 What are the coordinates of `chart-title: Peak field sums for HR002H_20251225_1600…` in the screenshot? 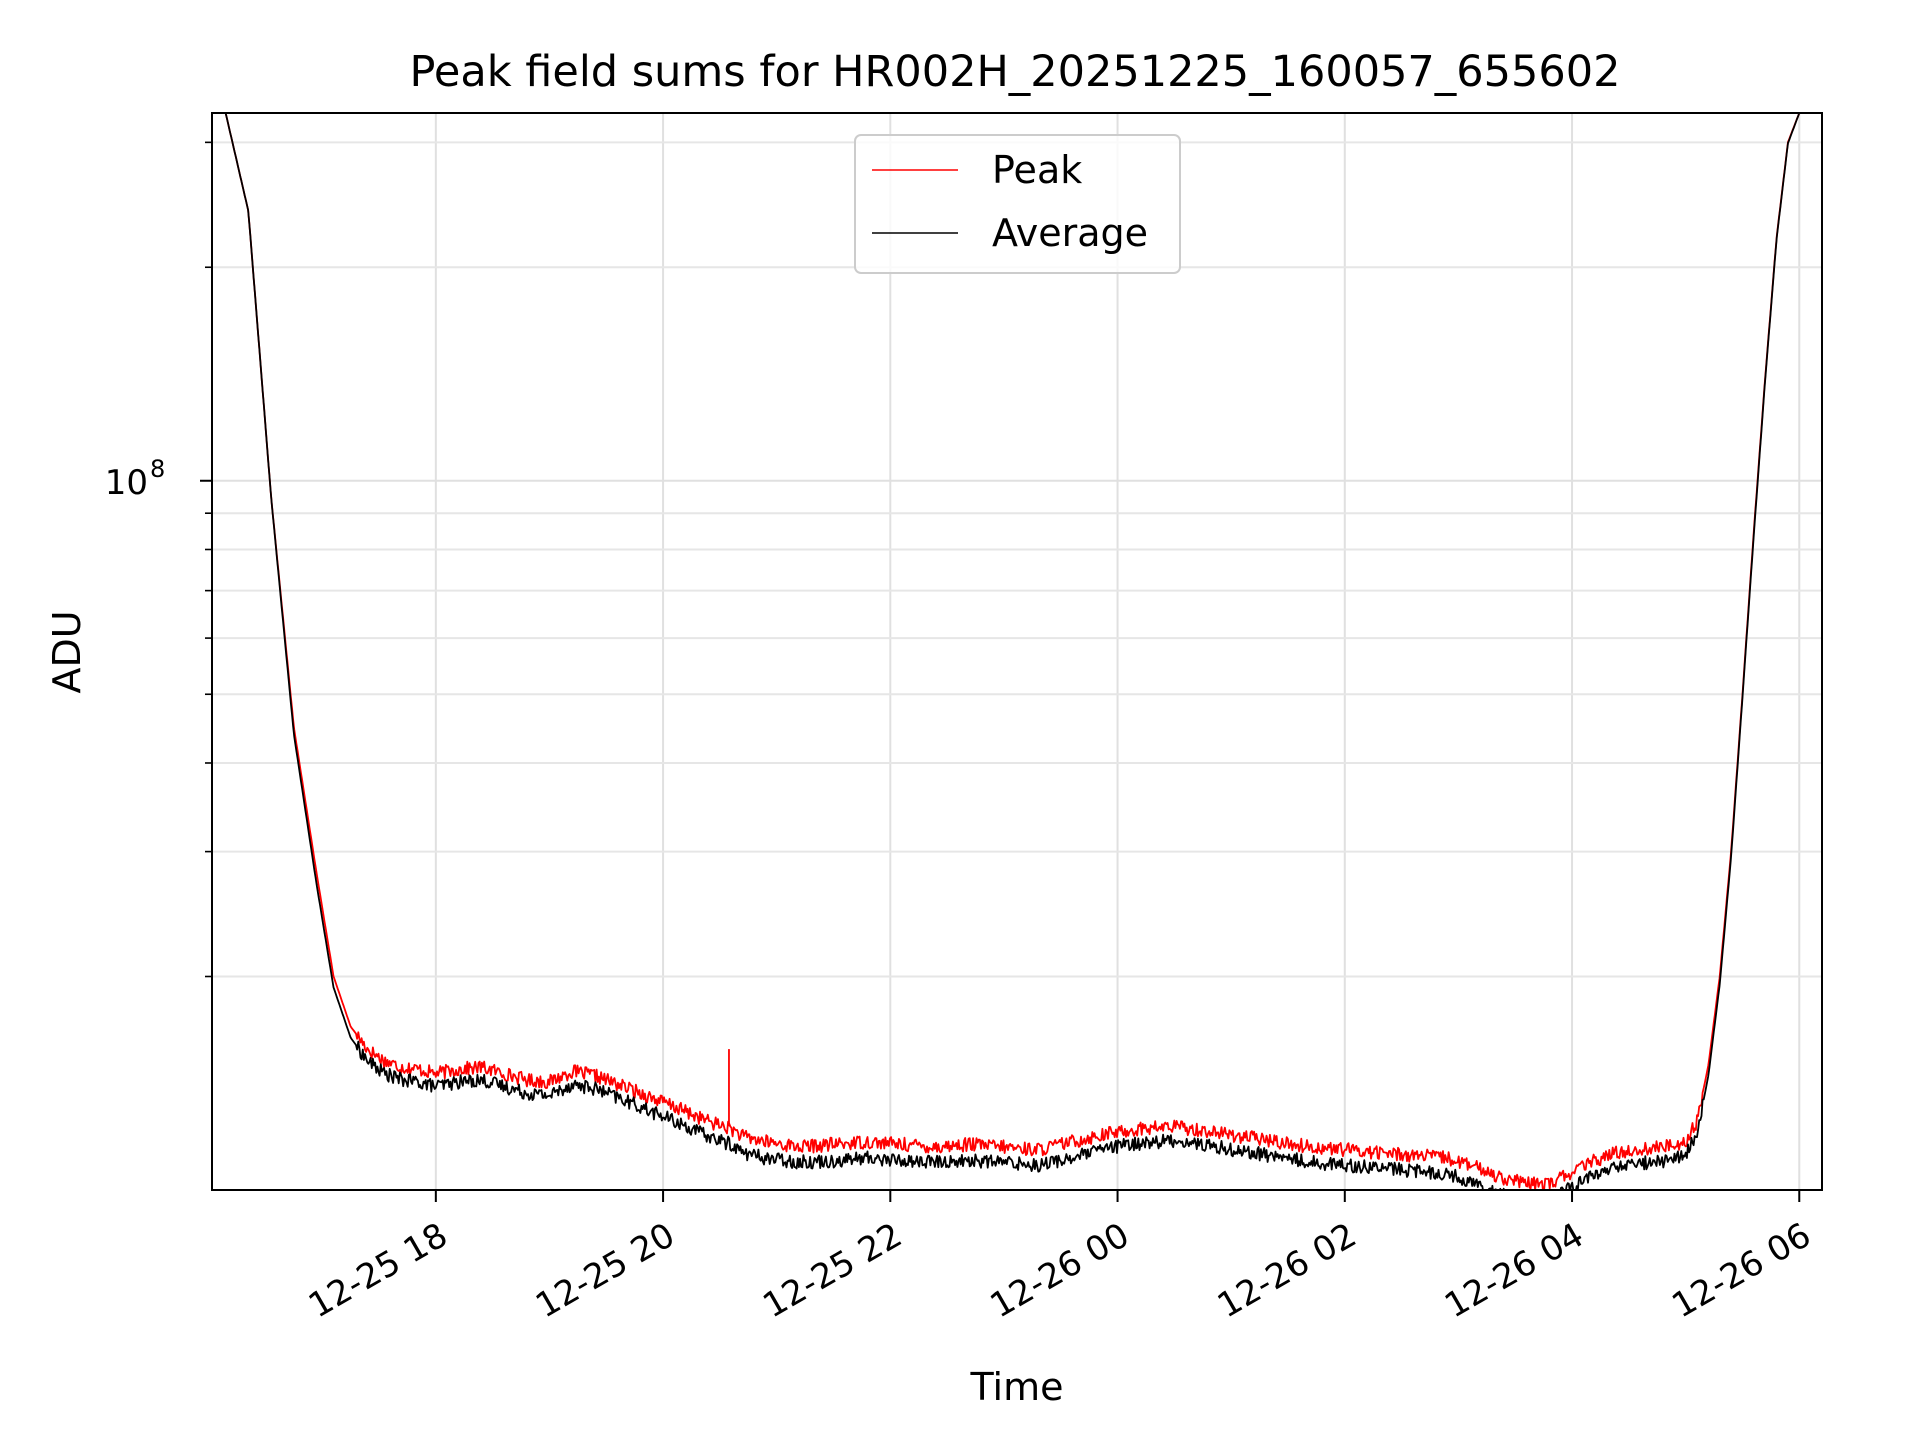 It's located at (1015, 72).